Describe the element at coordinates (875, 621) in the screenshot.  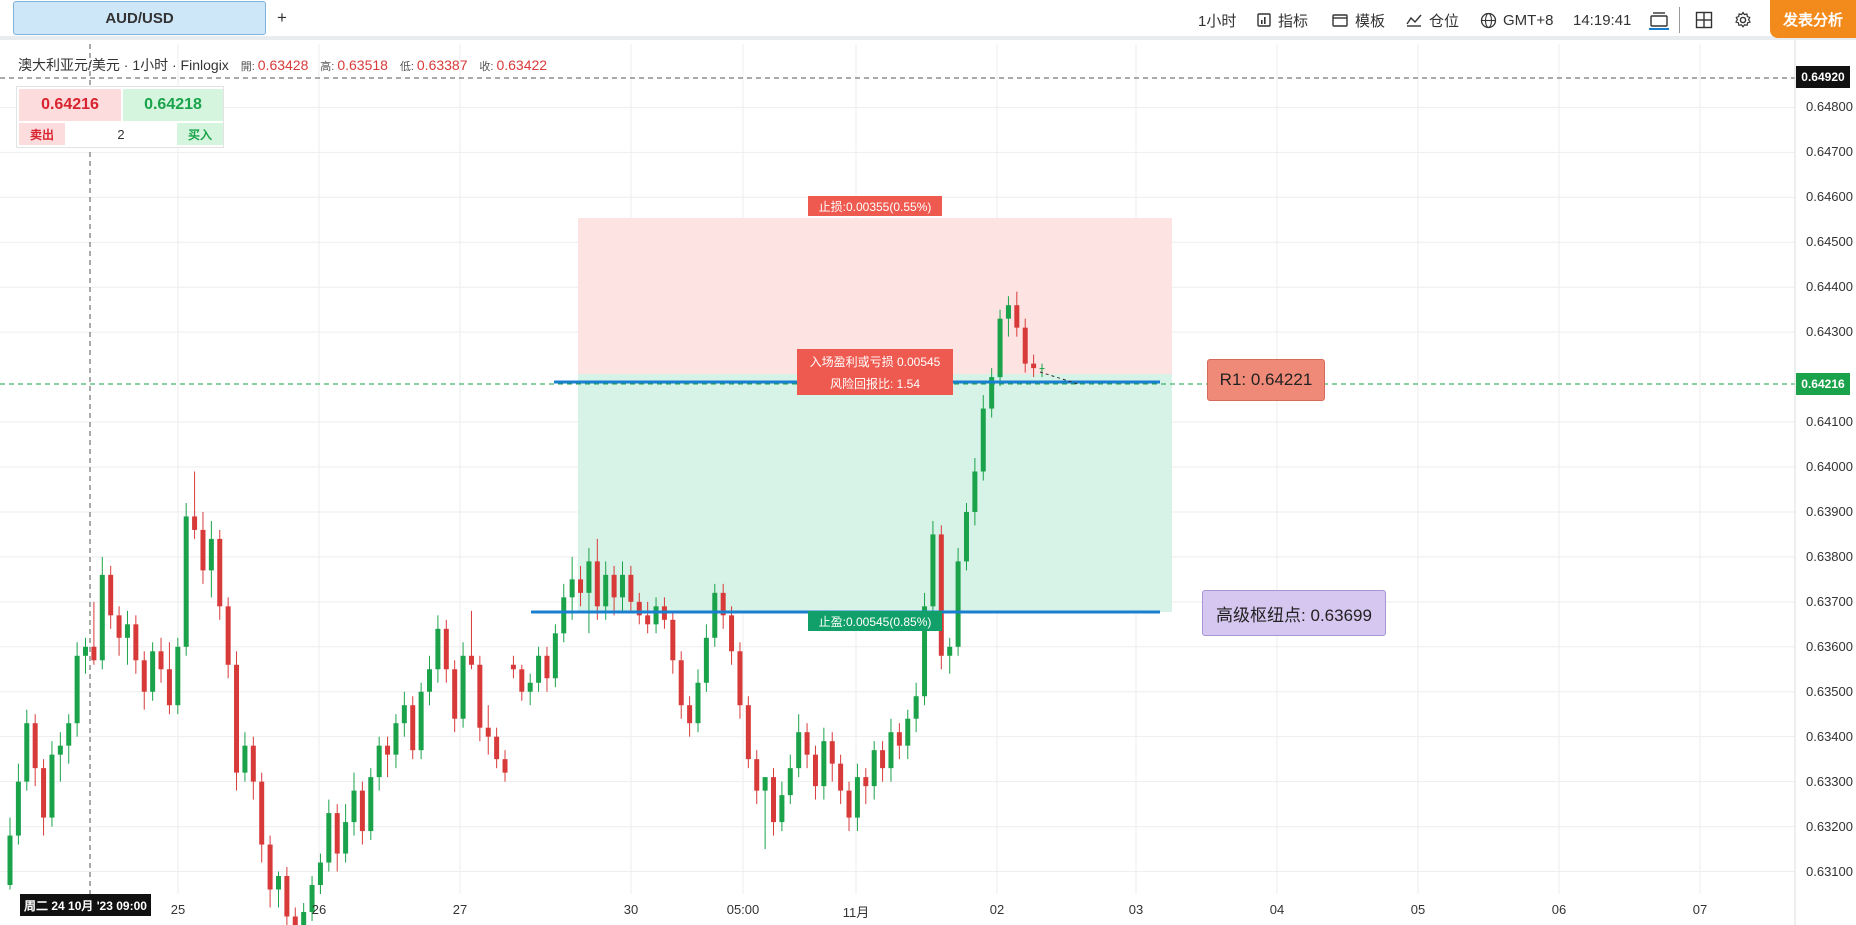
I see `take-profit-label: 止盈:0.00545(0.85%)` at that location.